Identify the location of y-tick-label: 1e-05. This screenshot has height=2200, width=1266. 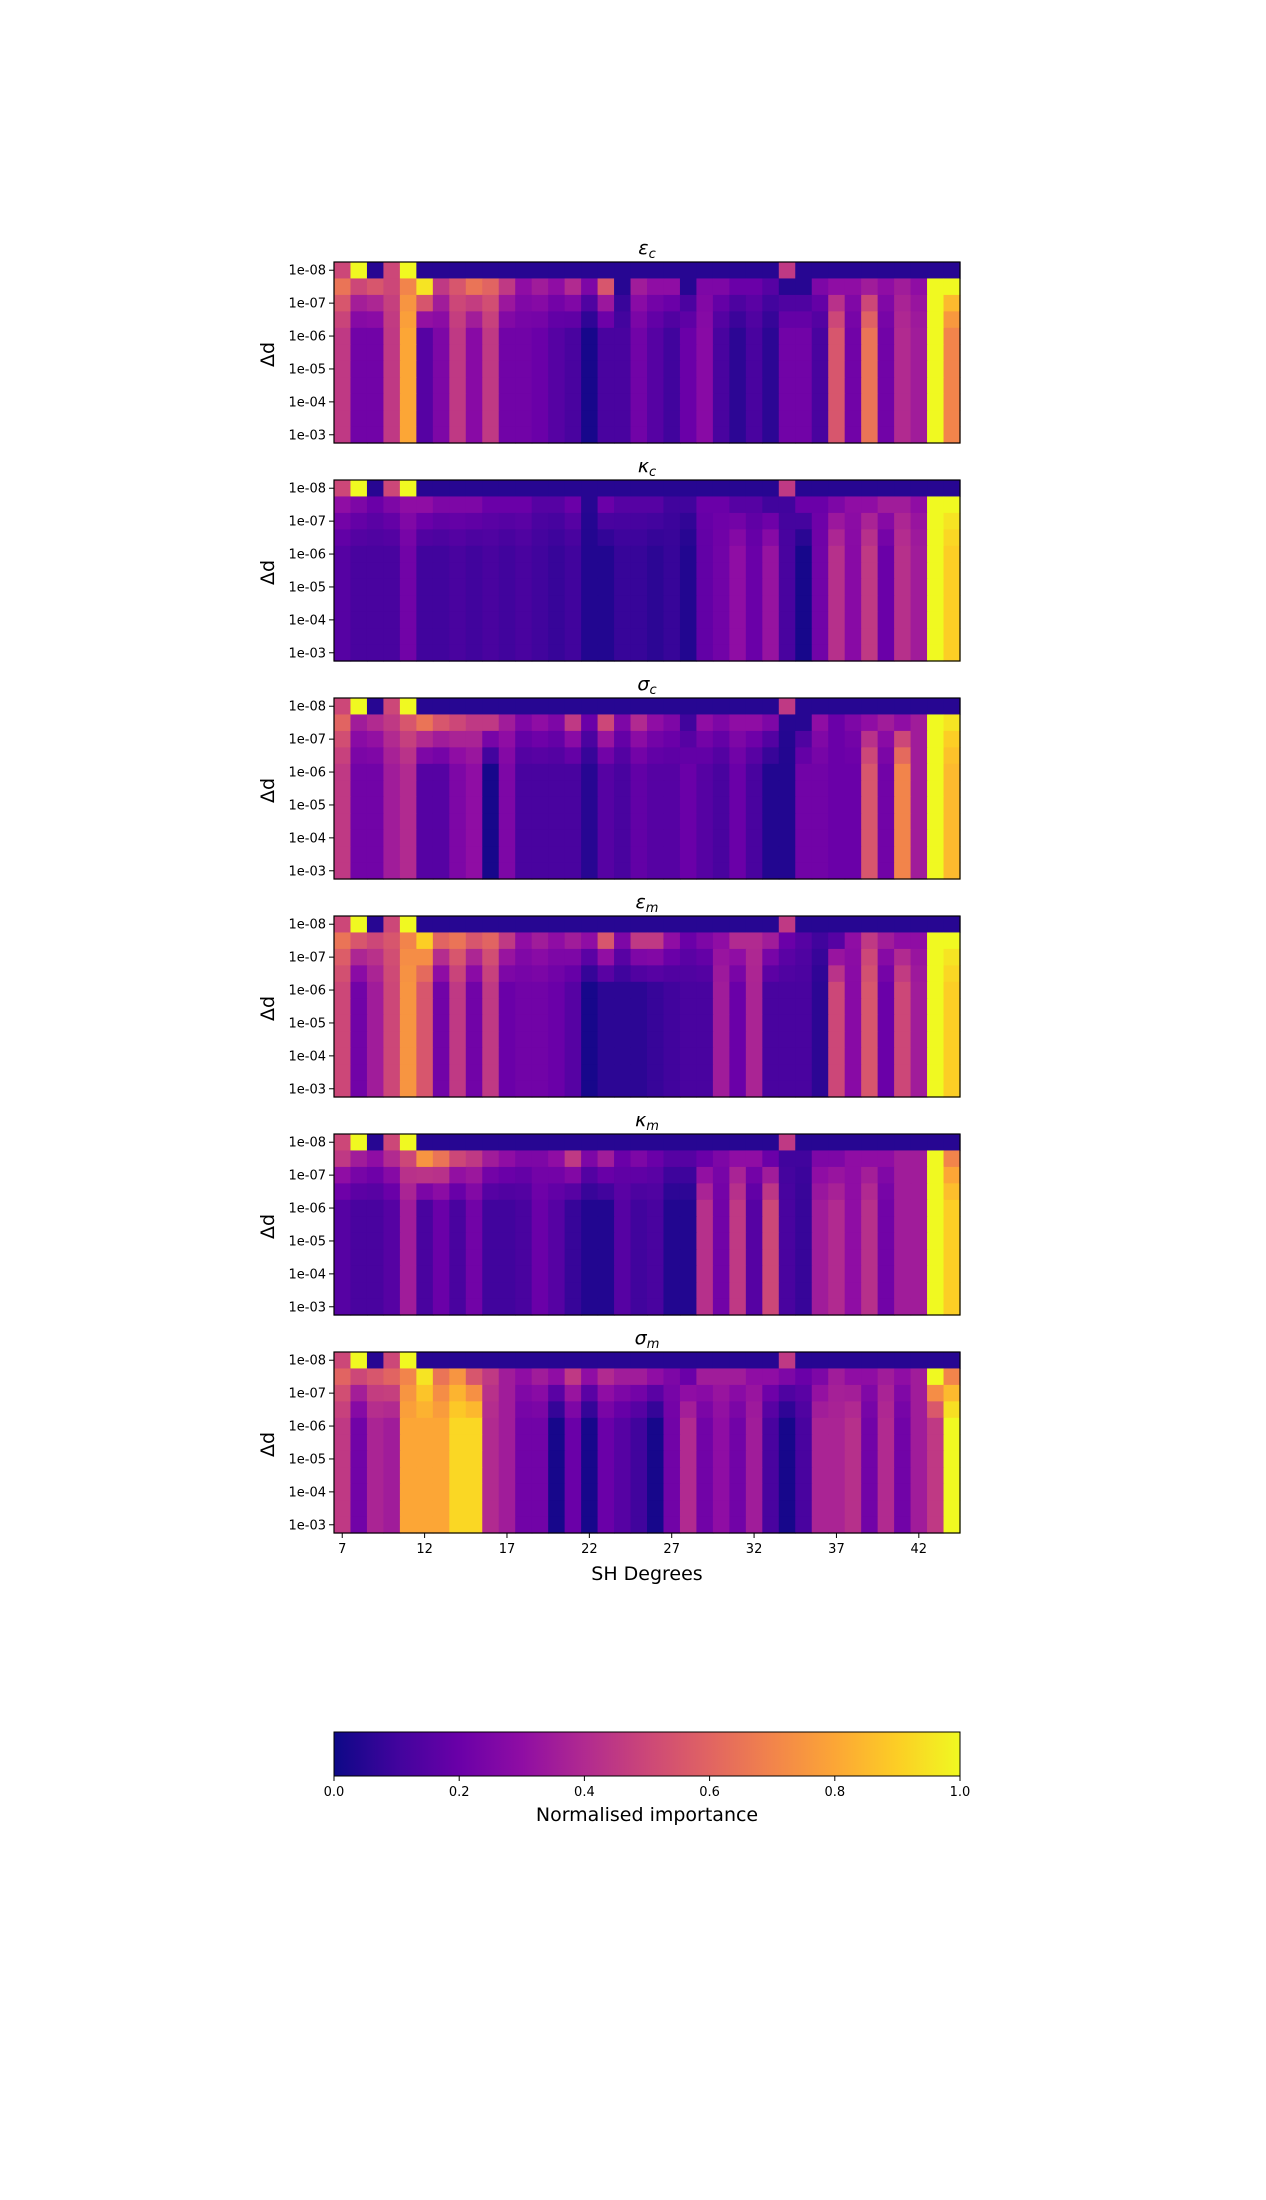
(307, 369).